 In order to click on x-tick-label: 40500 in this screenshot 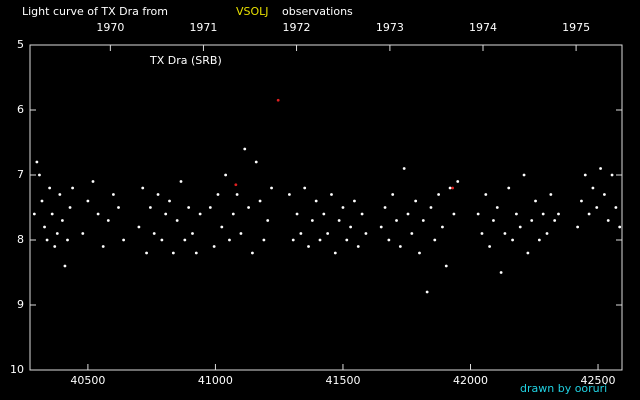, I will do `click(87, 380)`.